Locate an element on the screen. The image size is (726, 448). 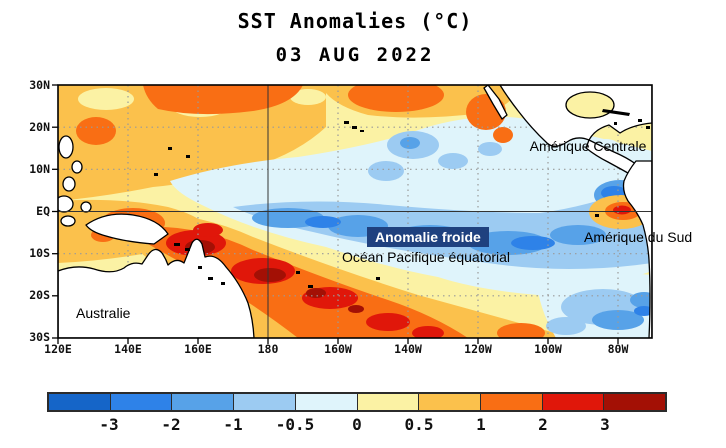
lon-tick-140w: 140W is located at coordinates (408, 349).